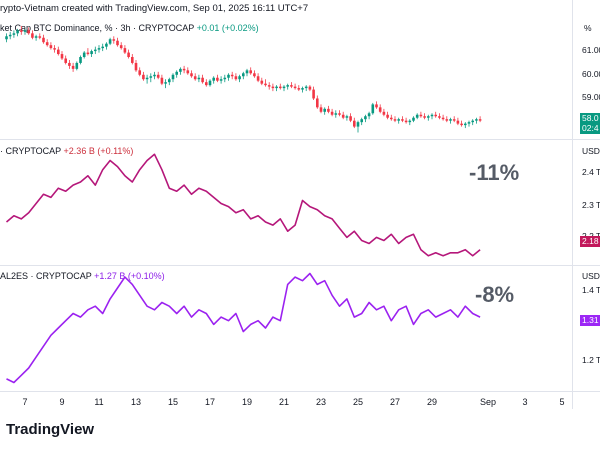  What do you see at coordinates (590, 128) in the screenshot?
I see `pane1-countdown: 02:4` at bounding box center [590, 128].